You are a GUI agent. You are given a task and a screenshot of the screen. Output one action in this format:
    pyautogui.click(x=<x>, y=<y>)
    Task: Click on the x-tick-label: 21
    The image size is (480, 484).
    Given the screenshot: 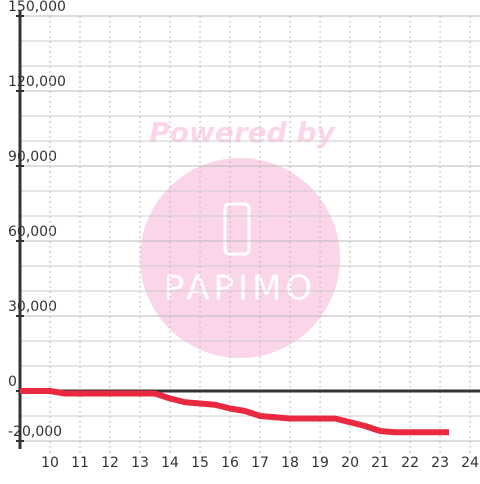 What is the action you would take?
    pyautogui.click(x=380, y=463)
    